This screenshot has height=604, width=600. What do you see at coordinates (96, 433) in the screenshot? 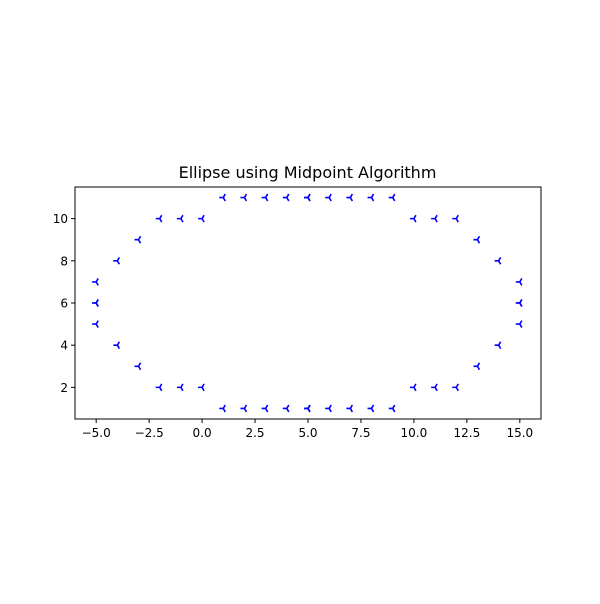
I see `x-tick-label: −5.0` at bounding box center [96, 433].